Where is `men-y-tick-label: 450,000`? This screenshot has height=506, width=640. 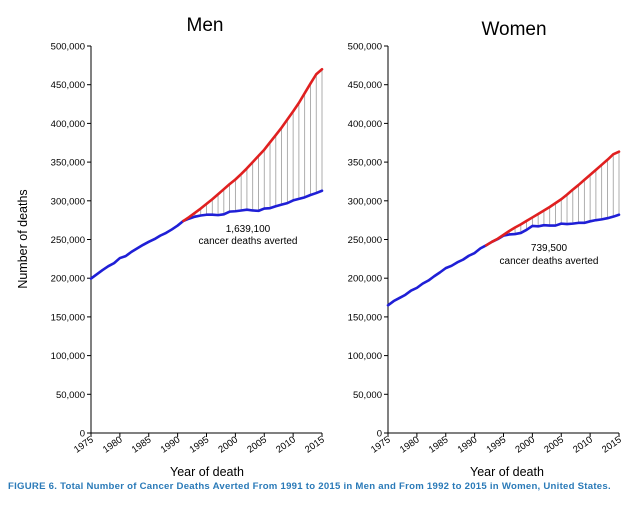 men-y-tick-label: 450,000 is located at coordinates (68, 85).